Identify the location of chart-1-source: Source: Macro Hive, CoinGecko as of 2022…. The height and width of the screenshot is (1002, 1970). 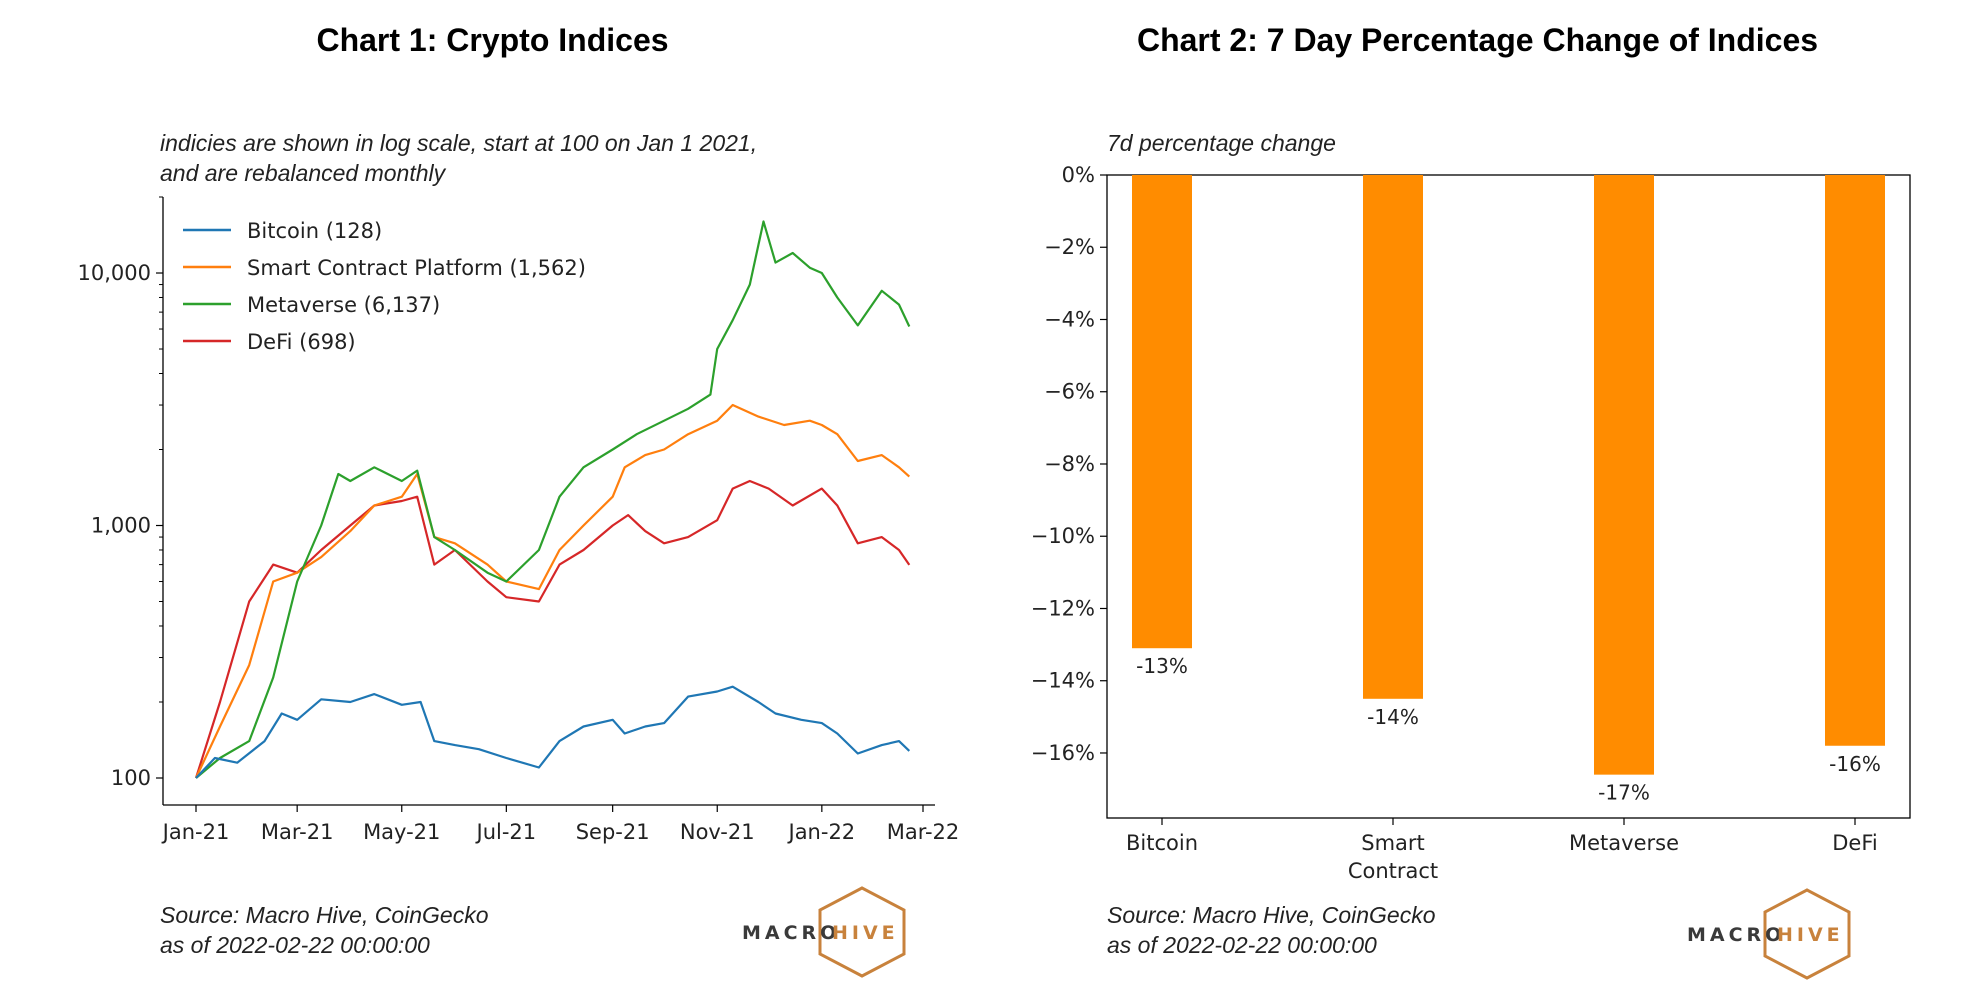
(324, 930).